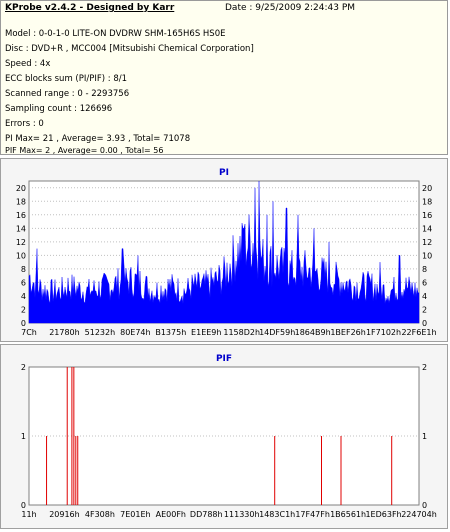 The height and width of the screenshot is (532, 450). Describe the element at coordinates (290, 8) in the screenshot. I see `scan-date: Date : 9/25/2009 2:24:43 PM` at that location.